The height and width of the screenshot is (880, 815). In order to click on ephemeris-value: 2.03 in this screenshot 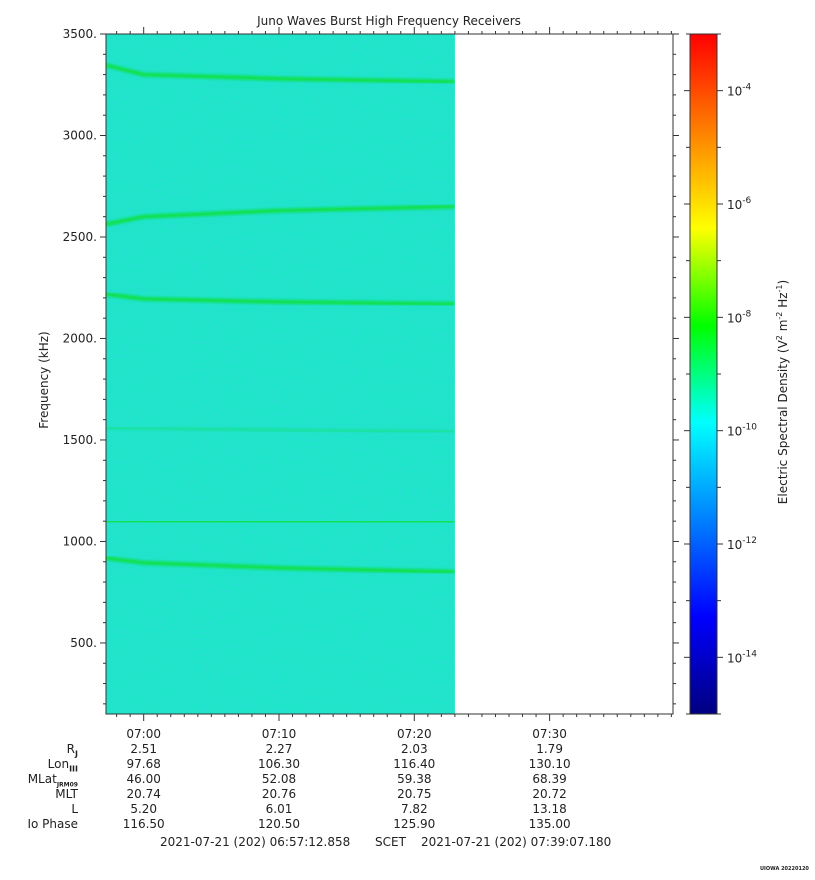, I will do `click(414, 749)`.